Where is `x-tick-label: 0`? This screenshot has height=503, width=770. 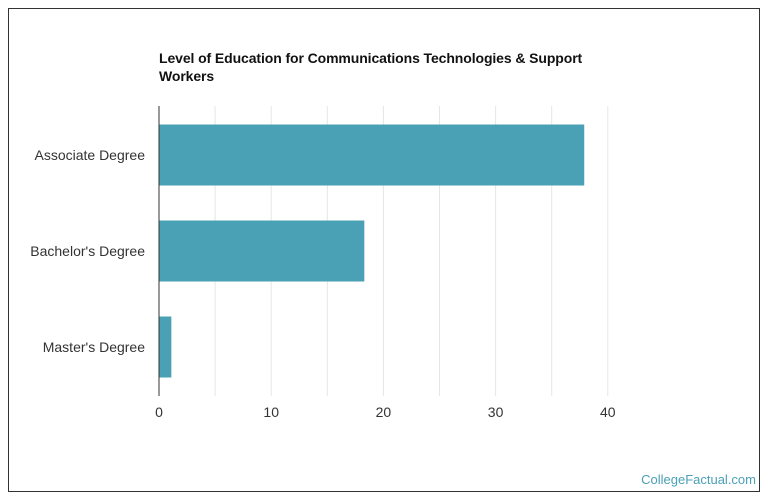 x-tick-label: 0 is located at coordinates (159, 412).